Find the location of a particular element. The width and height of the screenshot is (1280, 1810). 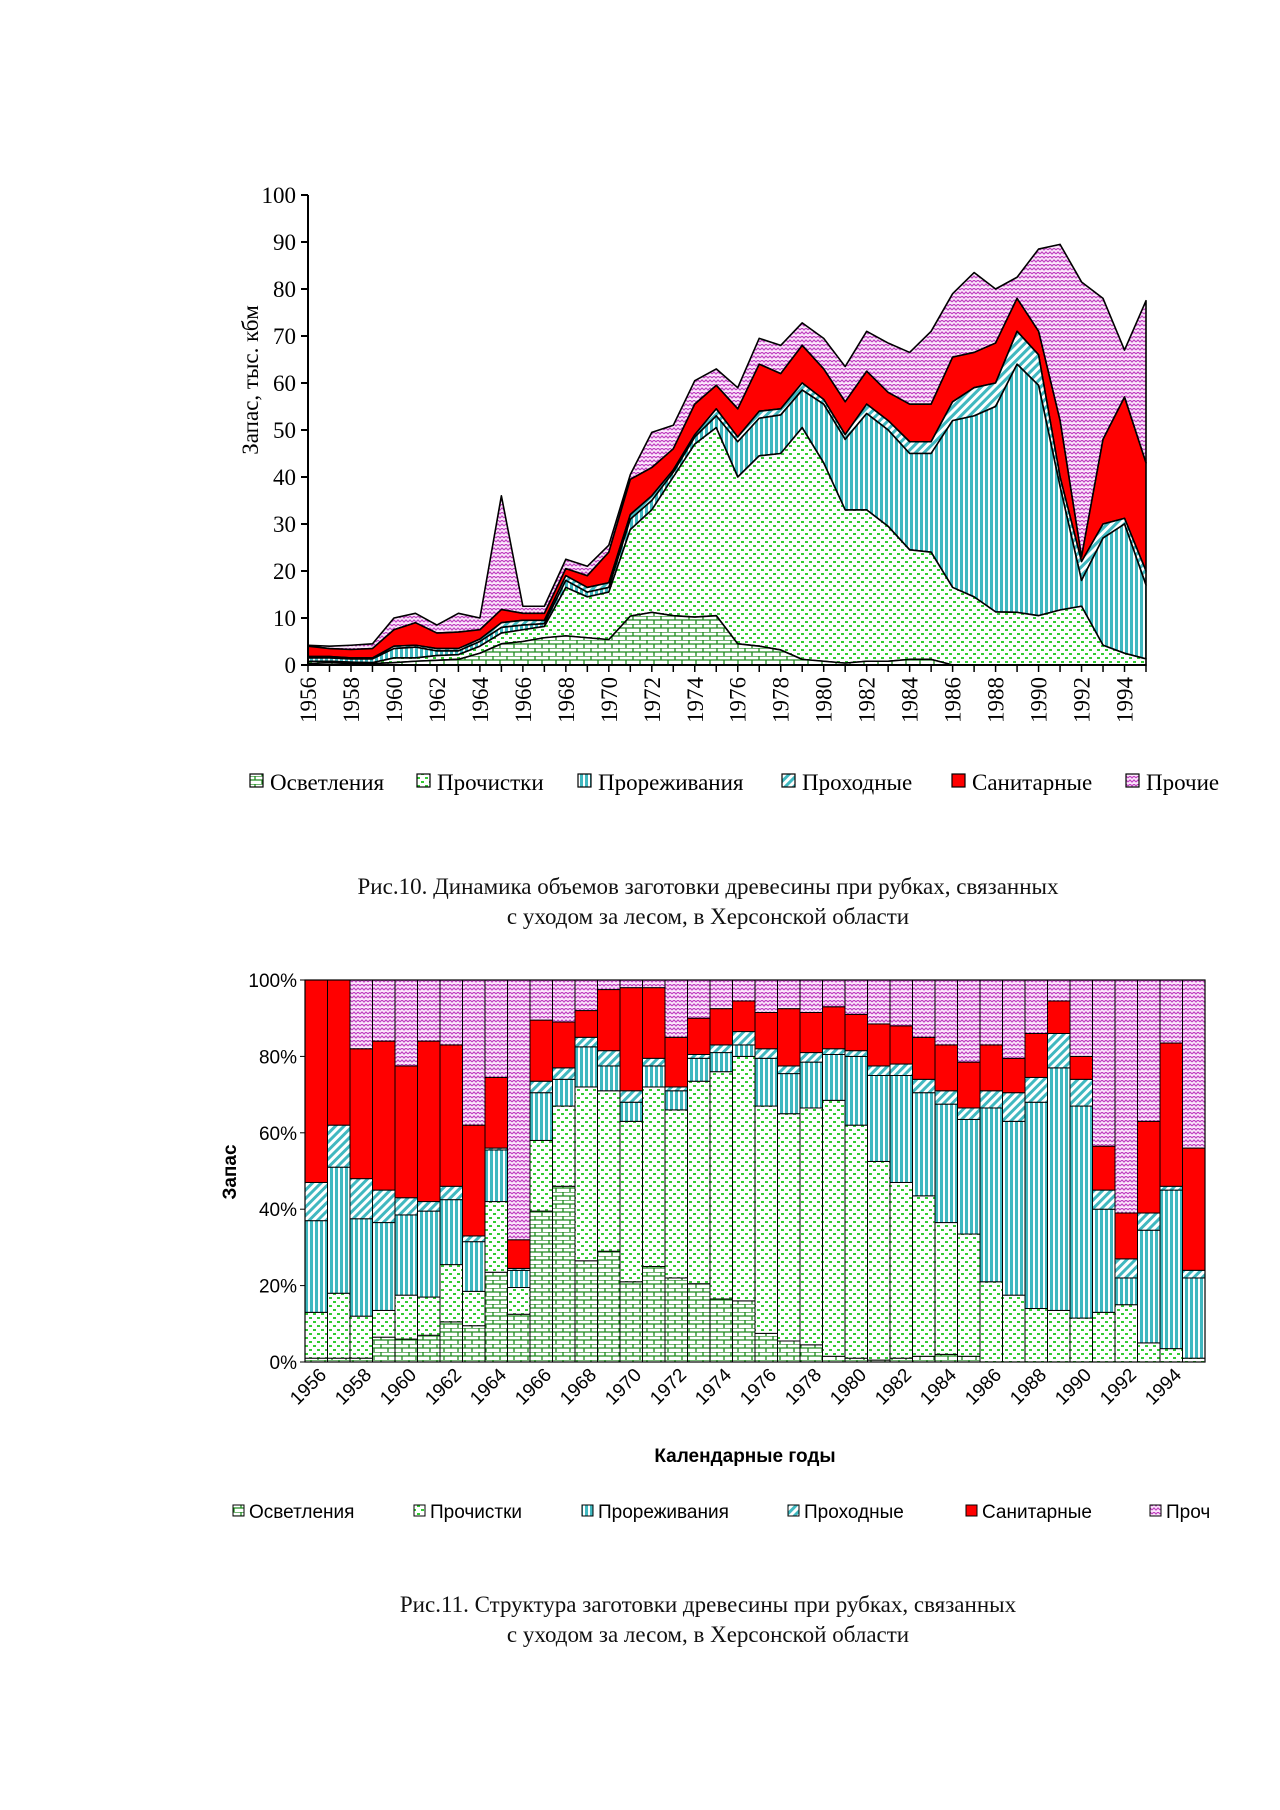

bar-1987-series-проч is located at coordinates (1014, 1019).